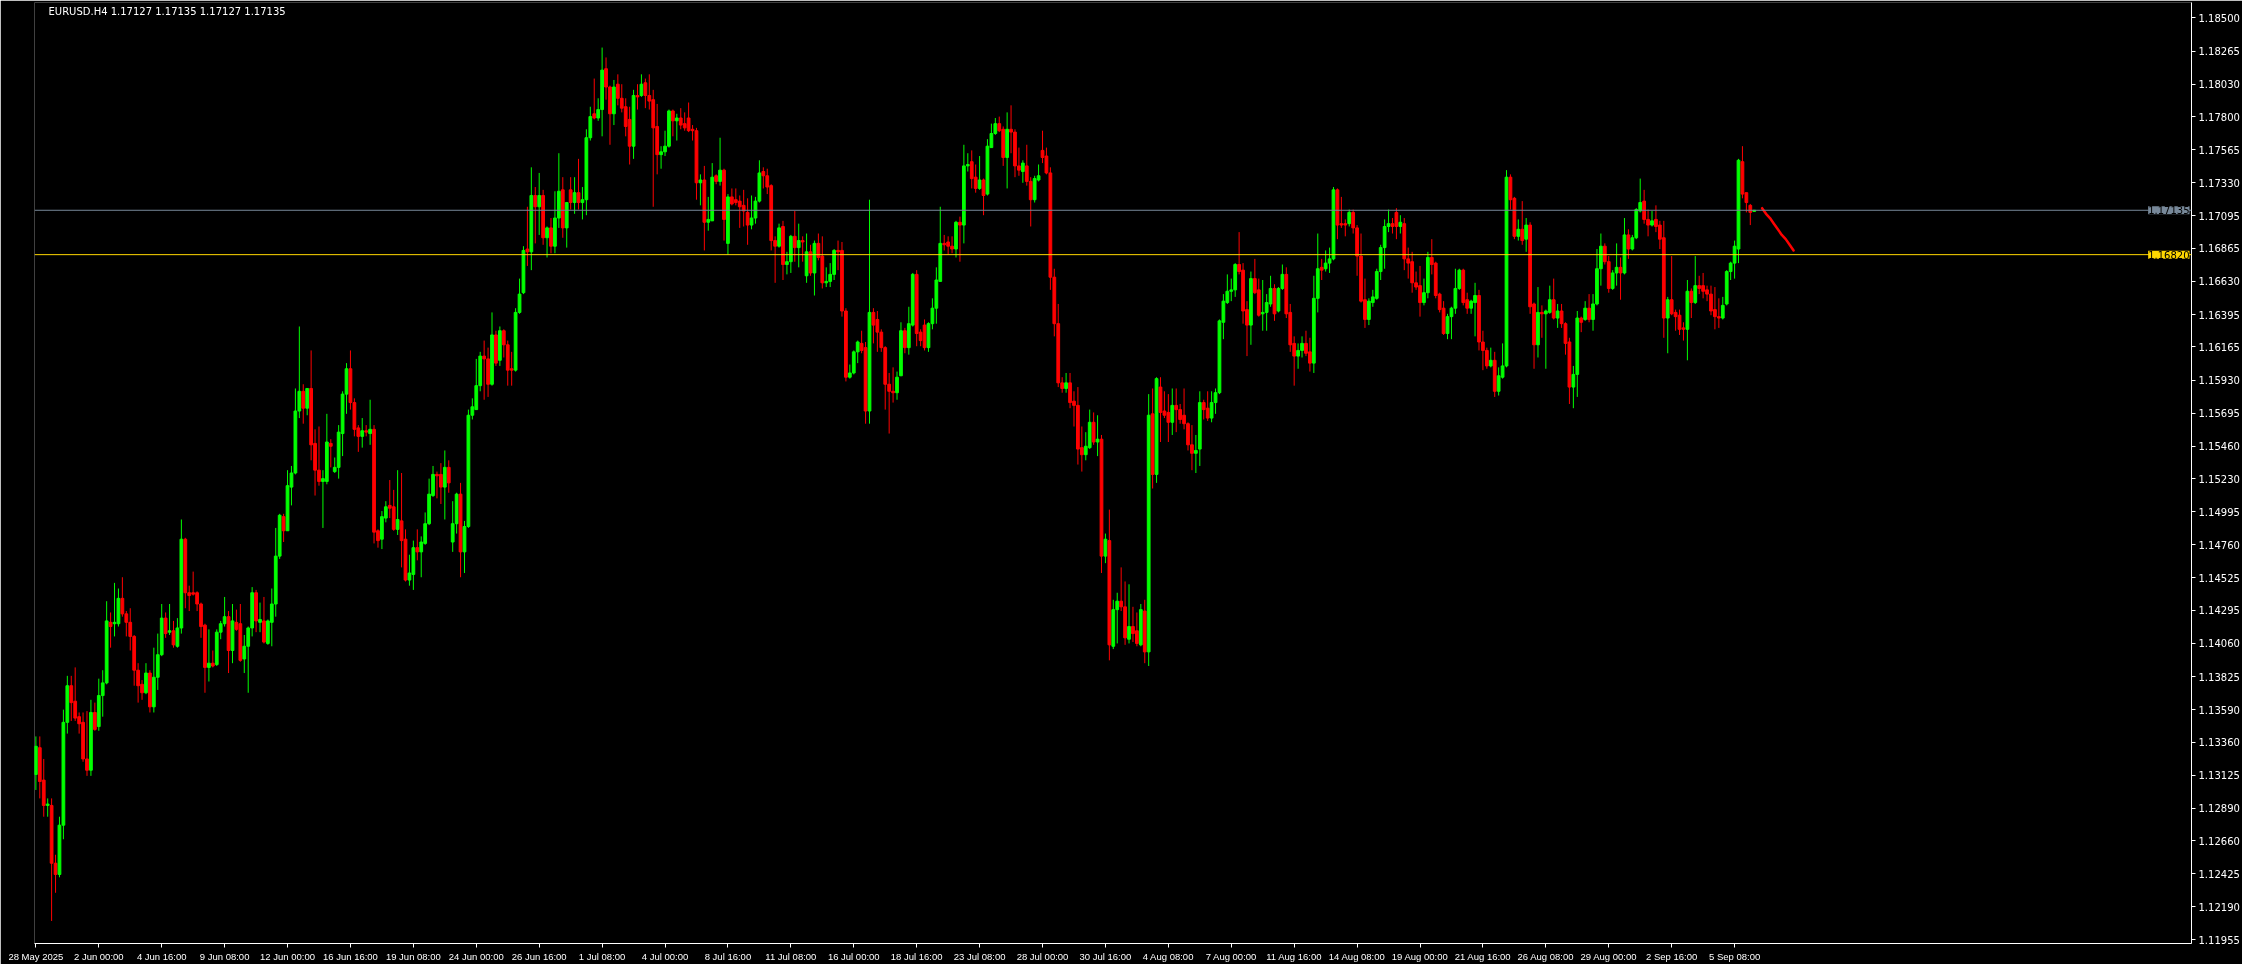 This screenshot has width=2242, height=964. I want to click on x-tick-label: 28 Jul 00:00, so click(1042, 956).